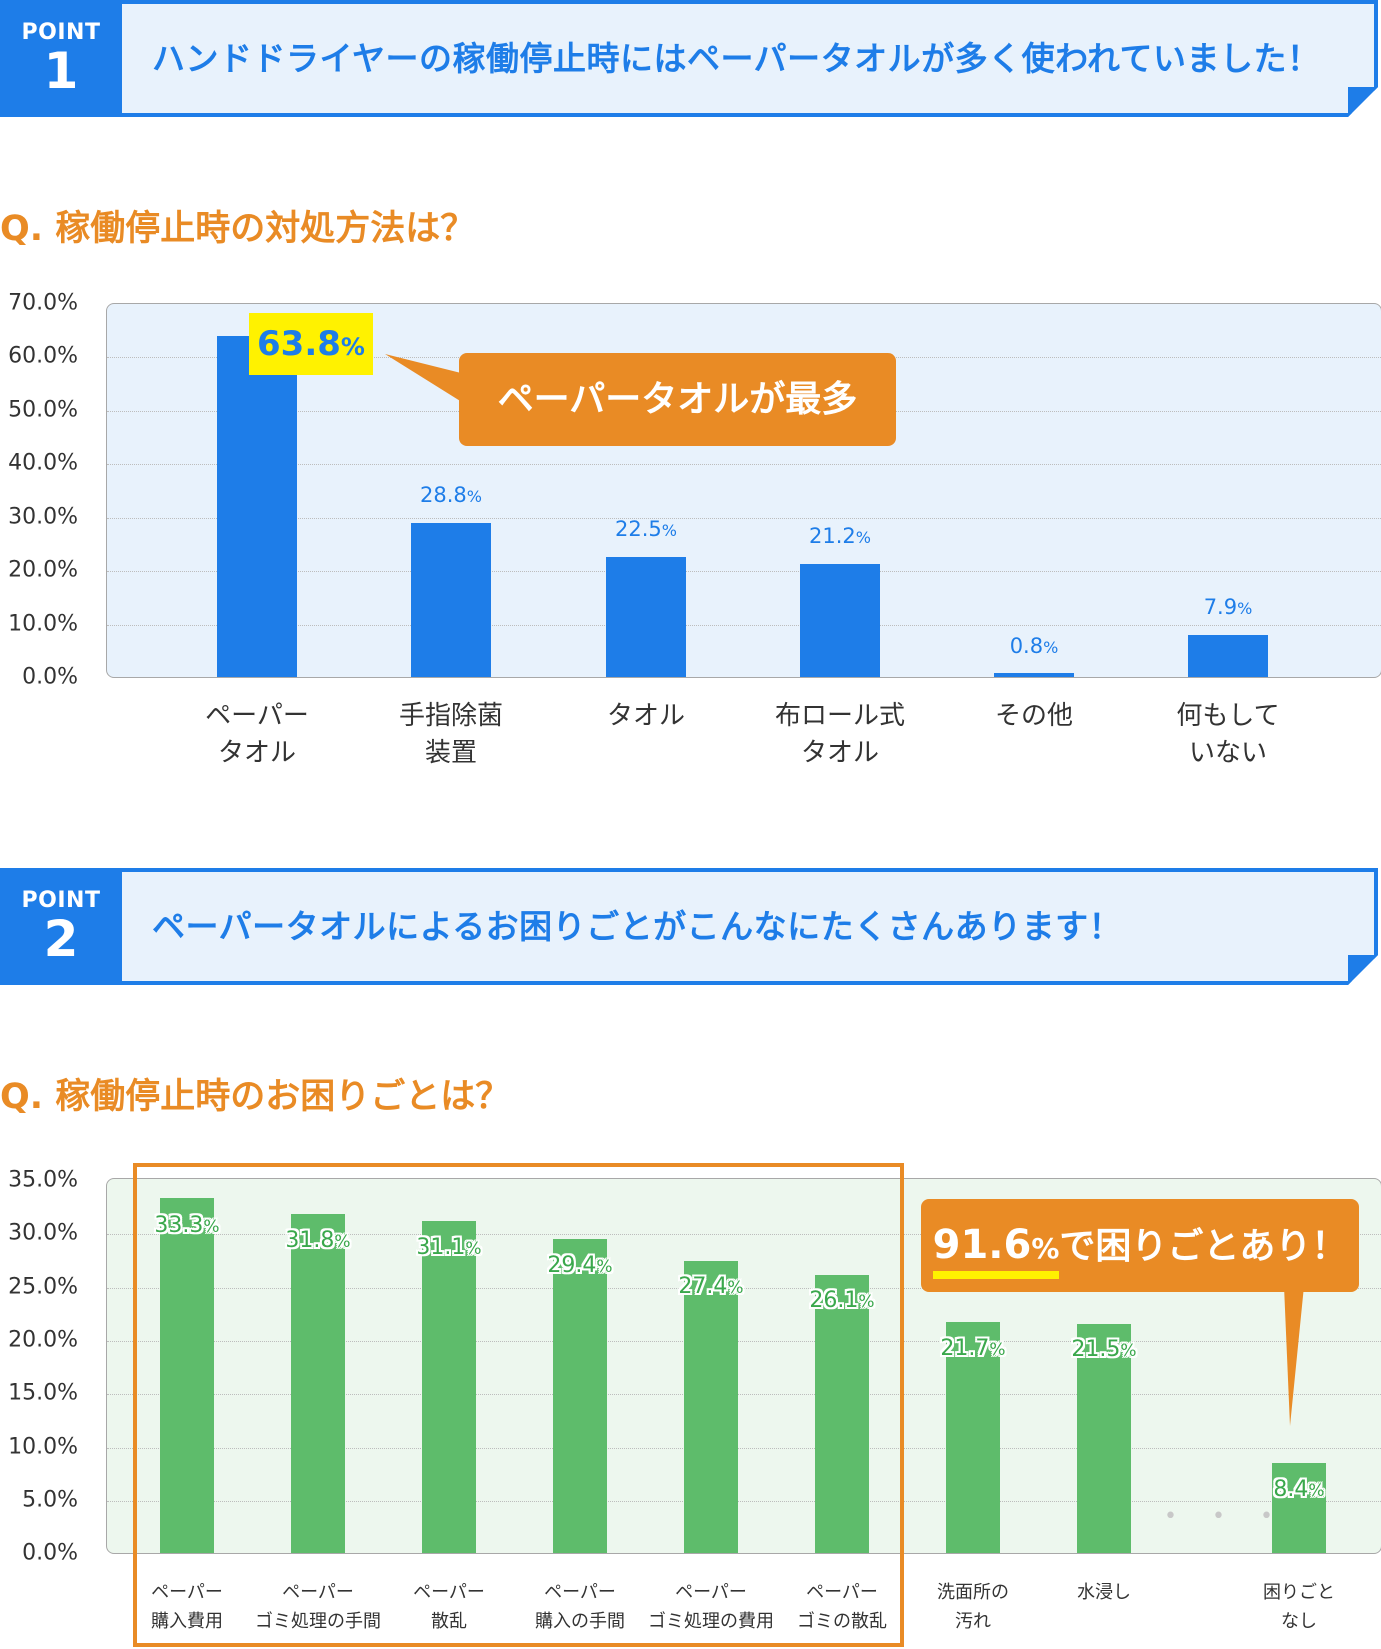  What do you see at coordinates (972, 1348) in the screenshot?
I see `bar-value-label: 21.7%` at bounding box center [972, 1348].